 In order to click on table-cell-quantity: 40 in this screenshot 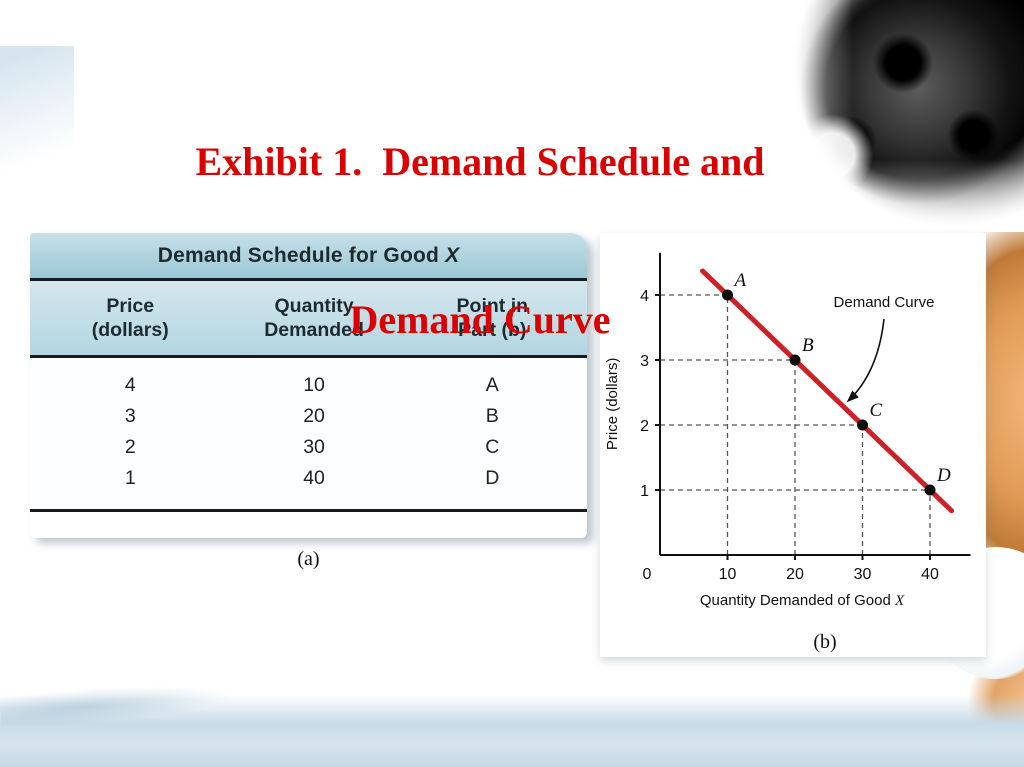, I will do `click(314, 478)`.